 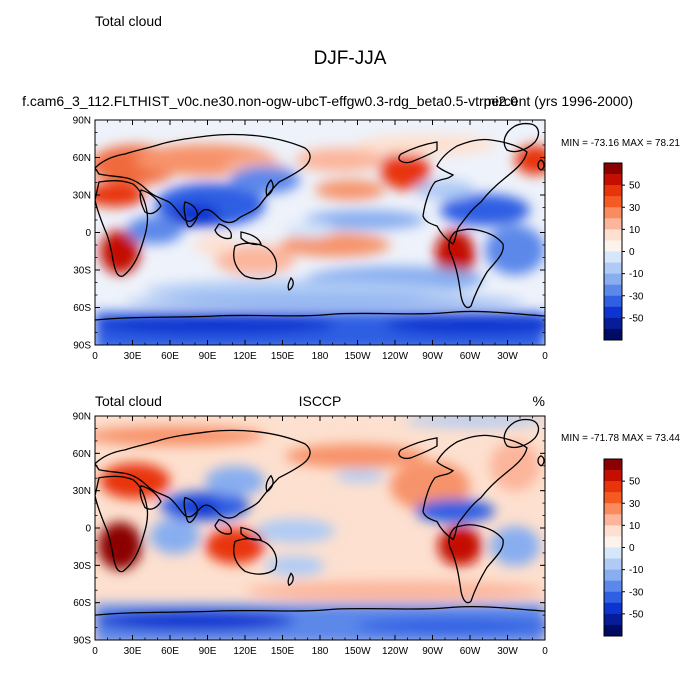 What do you see at coordinates (539, 401) in the screenshot?
I see `panel-obs-right-label: %` at bounding box center [539, 401].